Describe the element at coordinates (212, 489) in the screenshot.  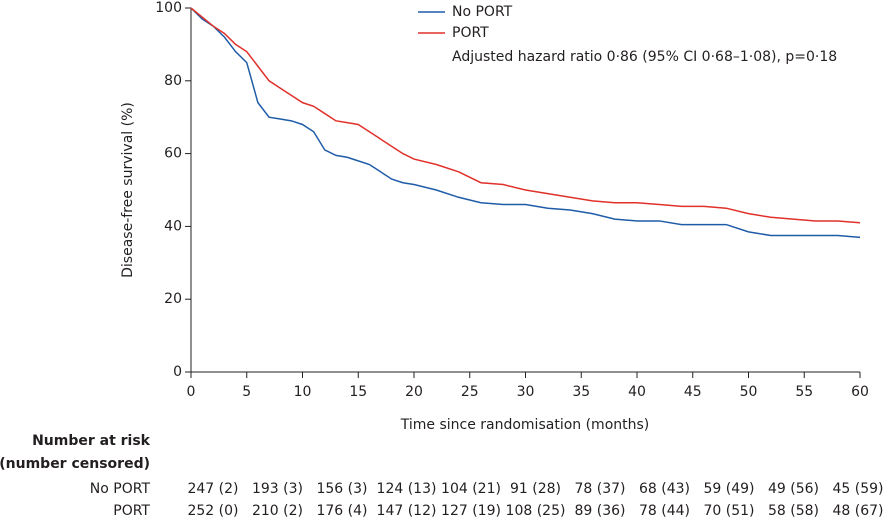
I see `risk-value: 247 (2)` at that location.